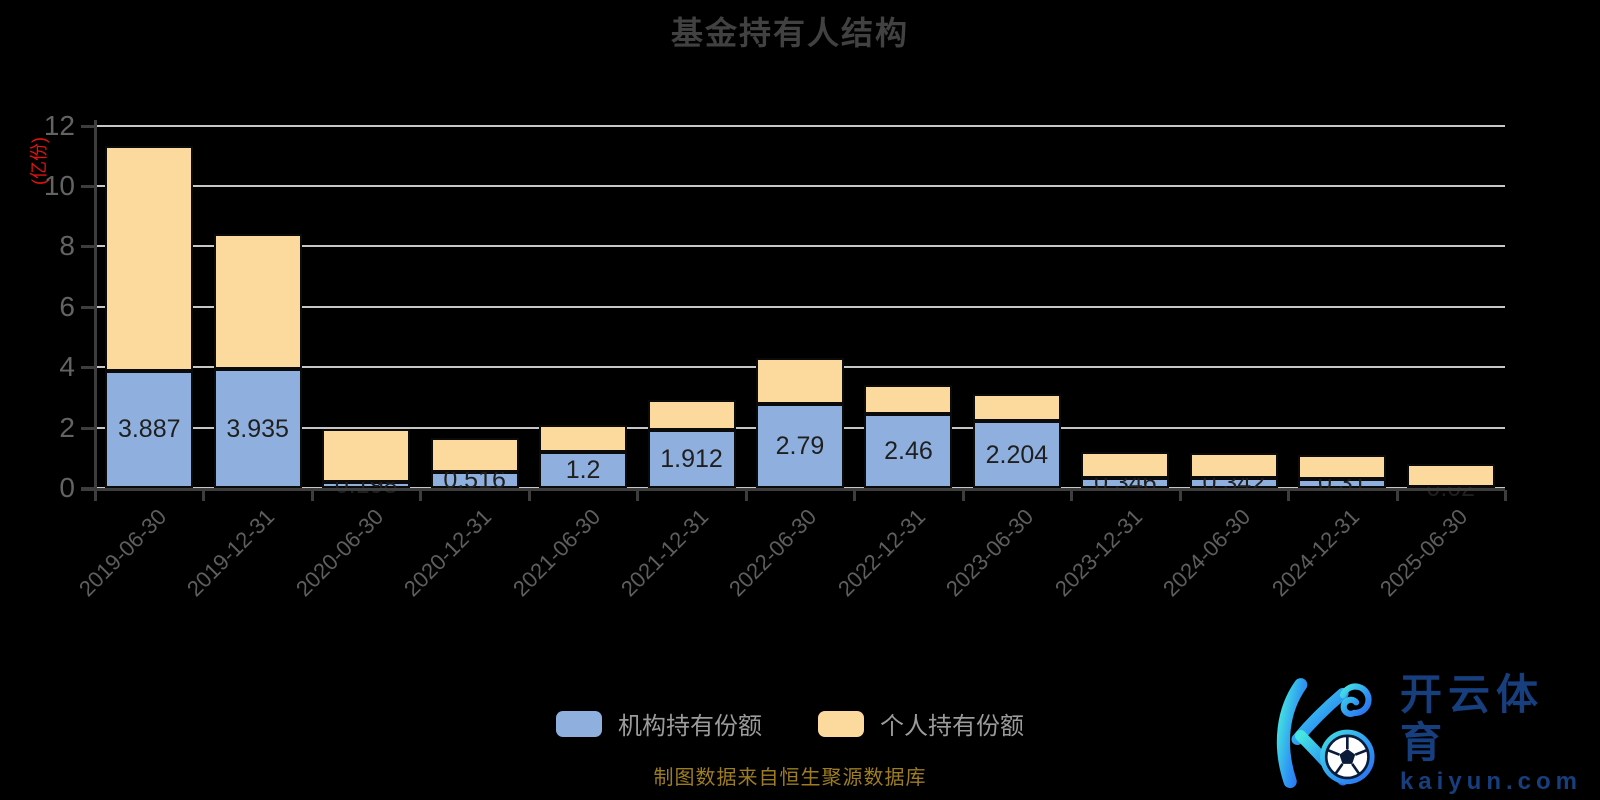 The image size is (1600, 800). I want to click on bar-value-label: 1.2, so click(583, 469).